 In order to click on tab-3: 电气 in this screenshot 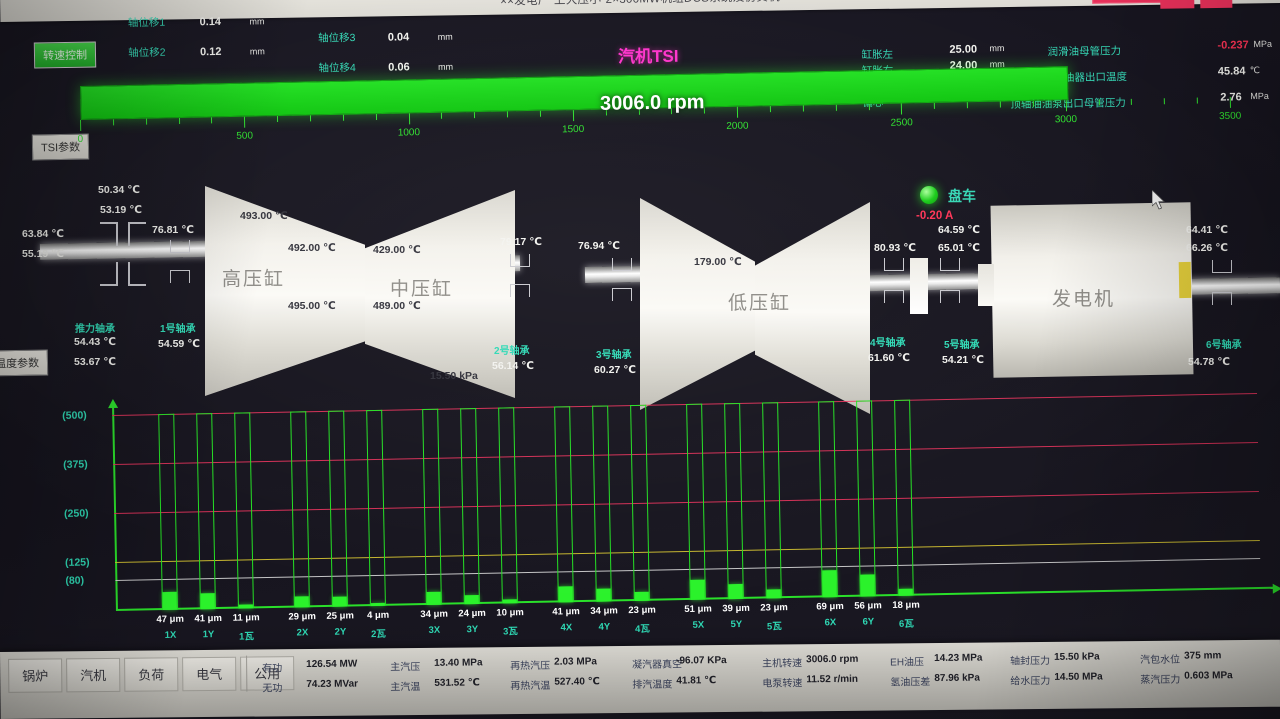, I will do `click(209, 674)`.